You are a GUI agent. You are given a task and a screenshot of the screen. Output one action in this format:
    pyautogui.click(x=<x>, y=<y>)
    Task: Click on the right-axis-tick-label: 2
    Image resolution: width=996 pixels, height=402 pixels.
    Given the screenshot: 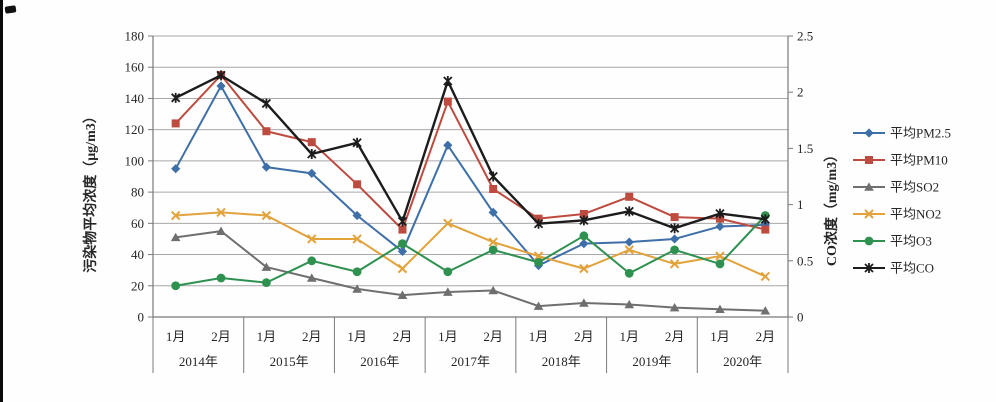 What is the action you would take?
    pyautogui.click(x=800, y=92)
    